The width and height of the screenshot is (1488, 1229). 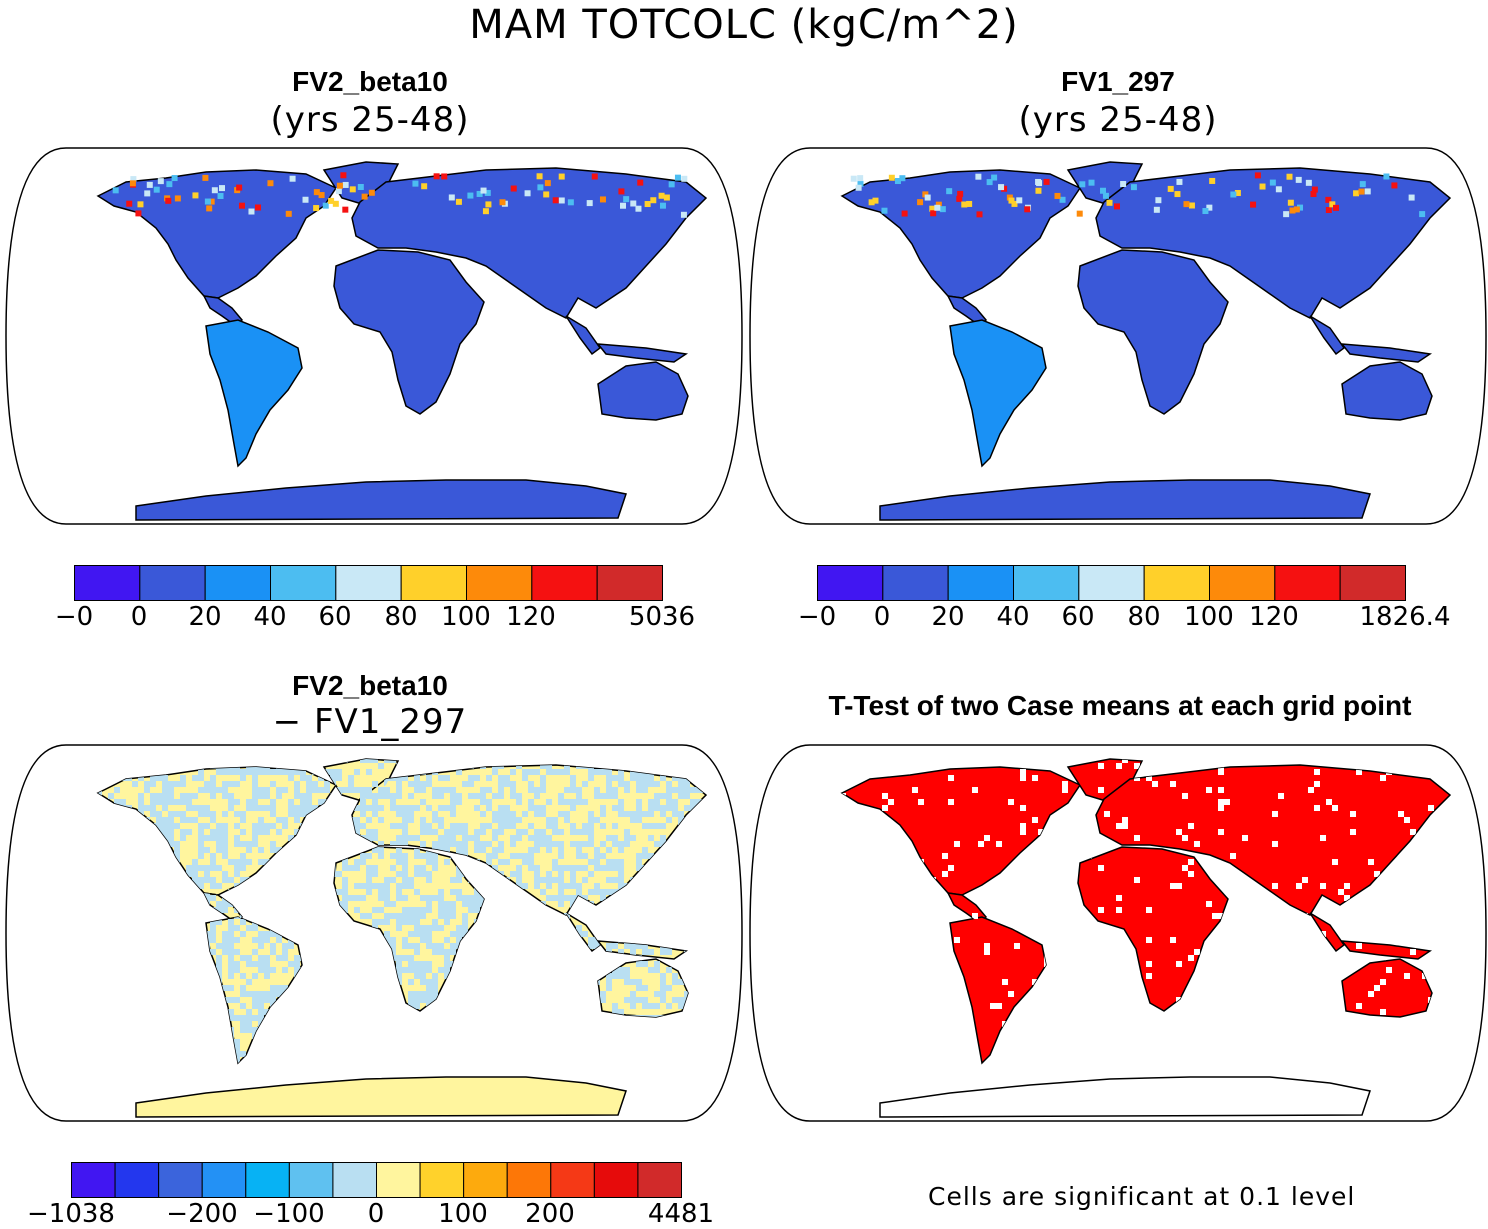 What do you see at coordinates (71, 1214) in the screenshot?
I see `colorbar-label: −1038` at bounding box center [71, 1214].